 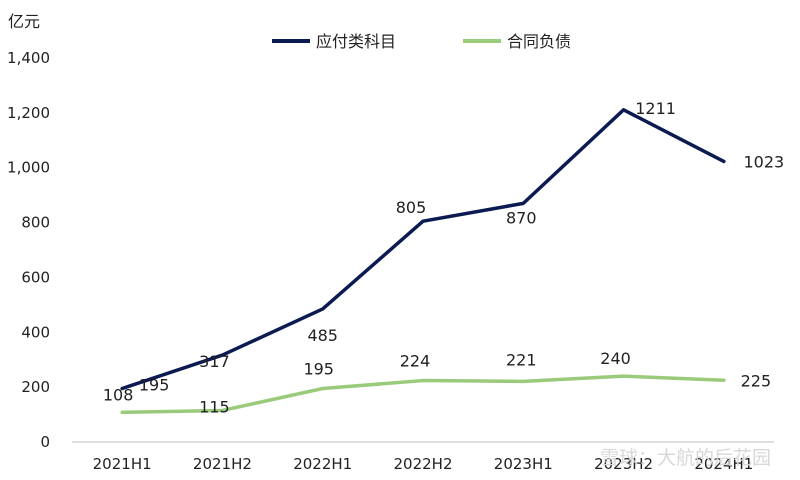 I want to click on data-label: 1023, so click(x=763, y=161).